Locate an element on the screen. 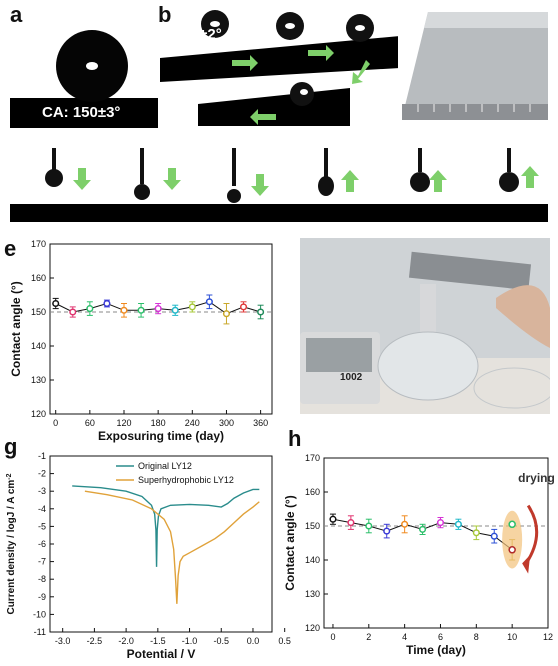 Image resolution: width=558 pixels, height=666 pixels. droplet-image is located at coordinates (84, 79).